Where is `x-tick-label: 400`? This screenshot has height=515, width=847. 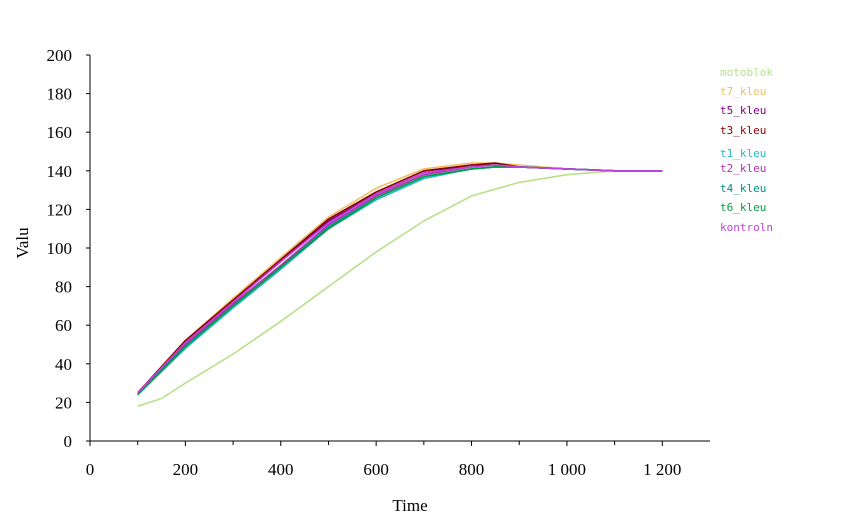
x-tick-label: 400 is located at coordinates (281, 469).